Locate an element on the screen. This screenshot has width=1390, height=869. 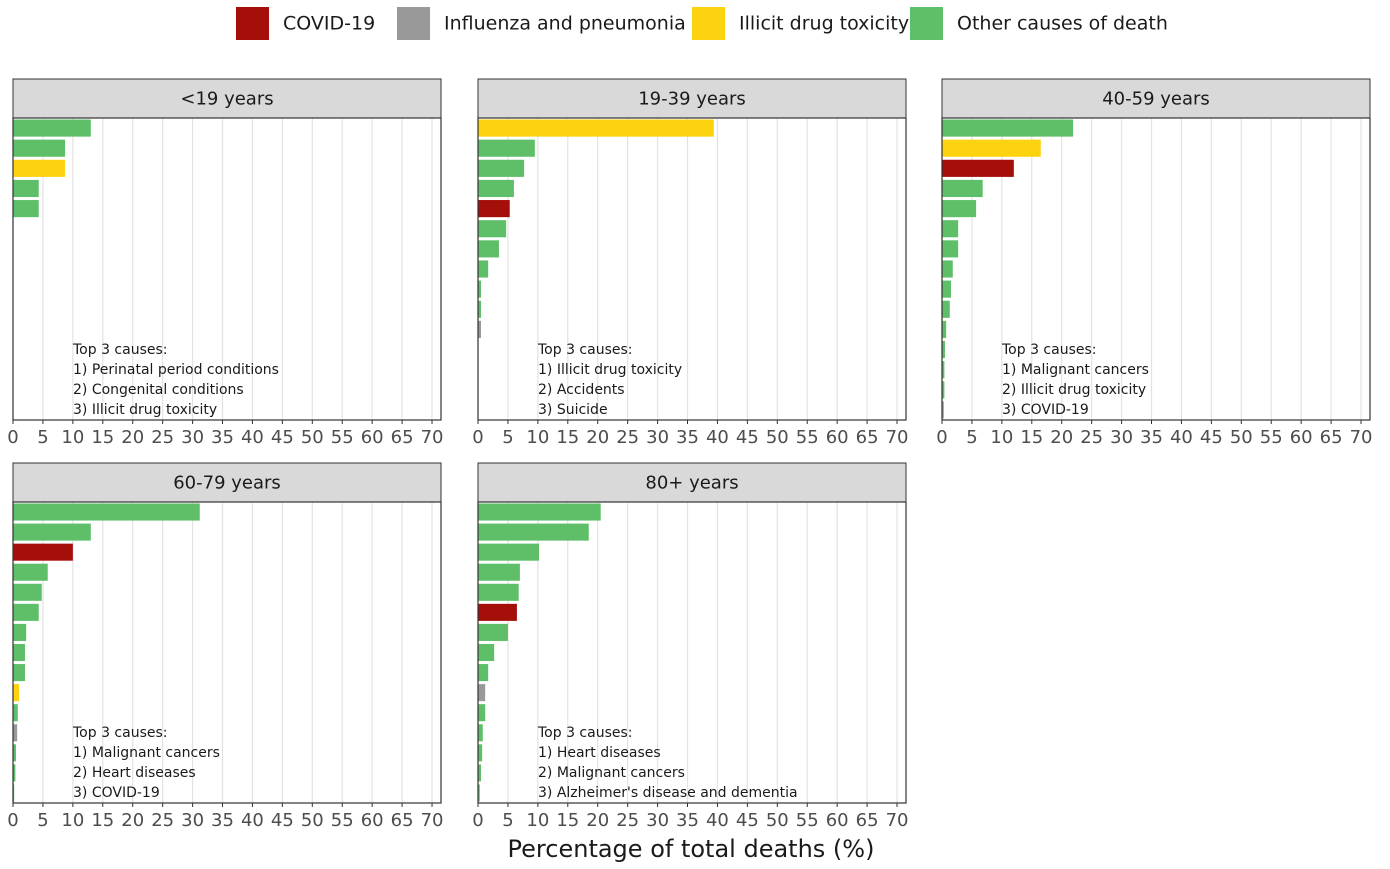
strip is located at coordinates (692, 98).